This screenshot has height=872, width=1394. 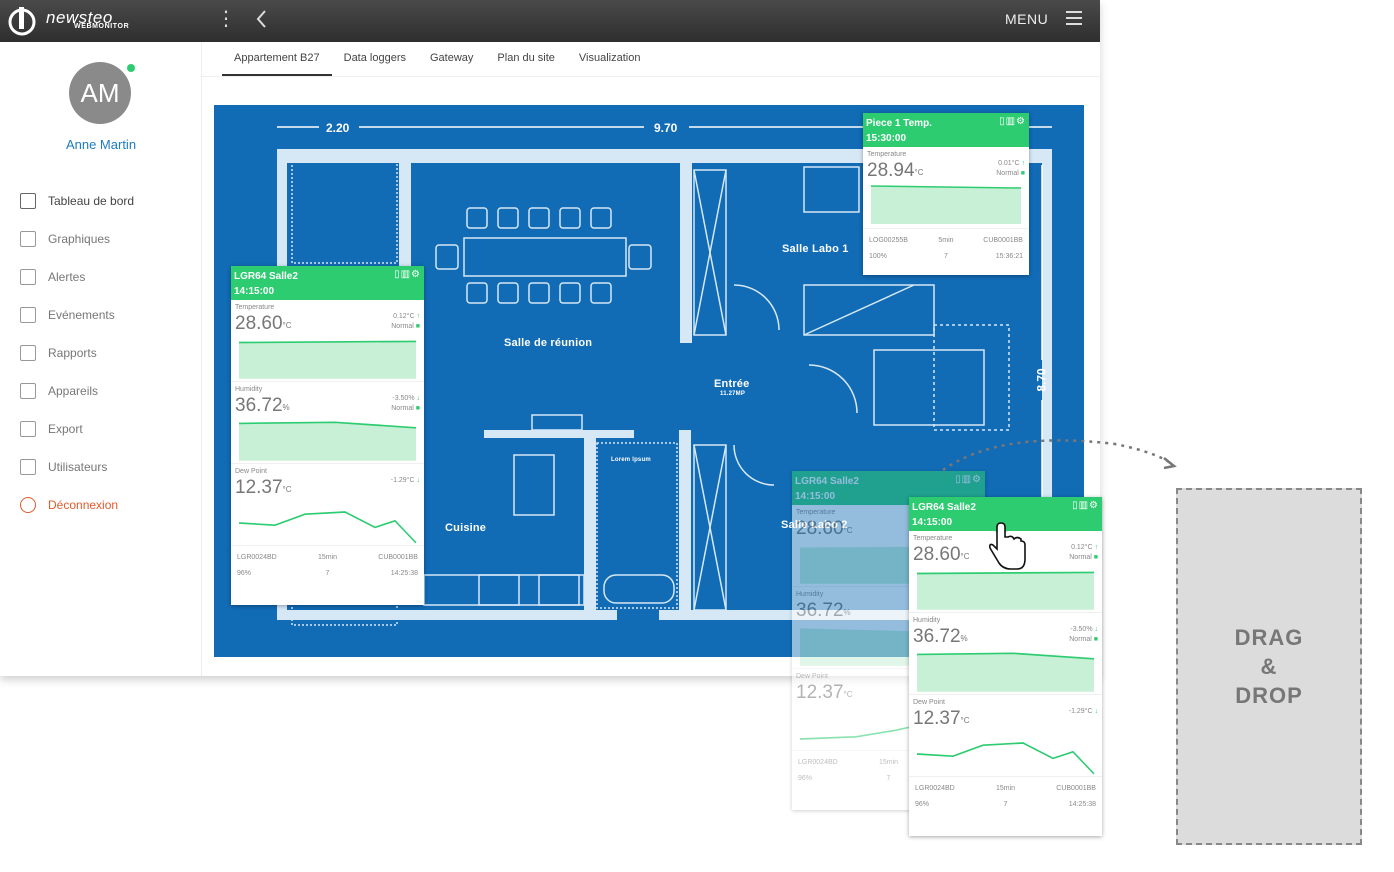 I want to click on sidebar-item-graphiques: Graphiques, so click(x=110, y=239).